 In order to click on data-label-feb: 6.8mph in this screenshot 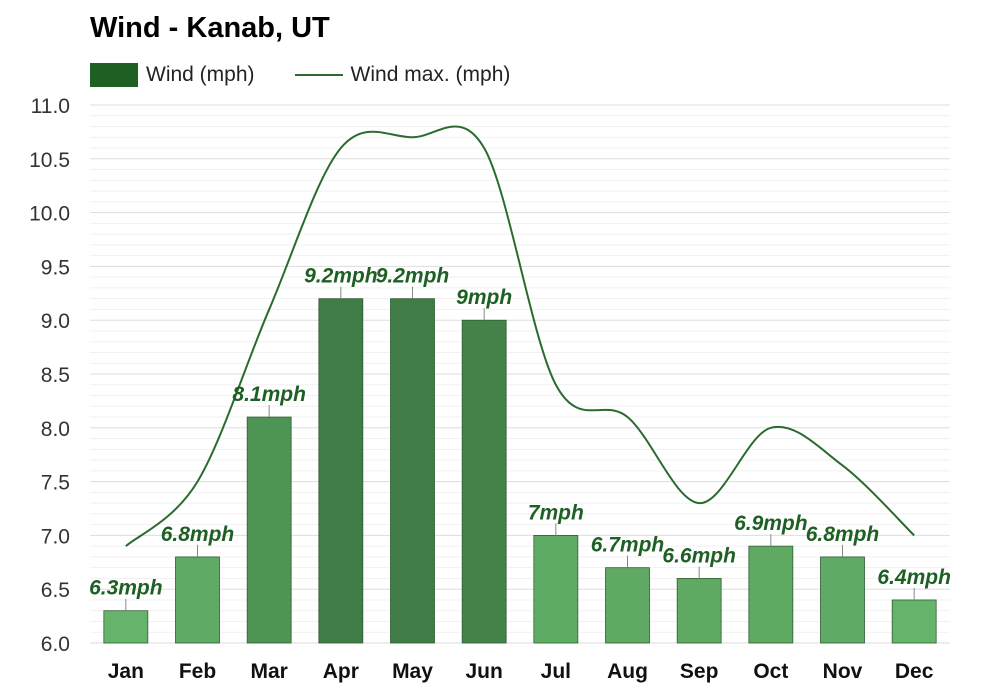, I will do `click(198, 534)`.